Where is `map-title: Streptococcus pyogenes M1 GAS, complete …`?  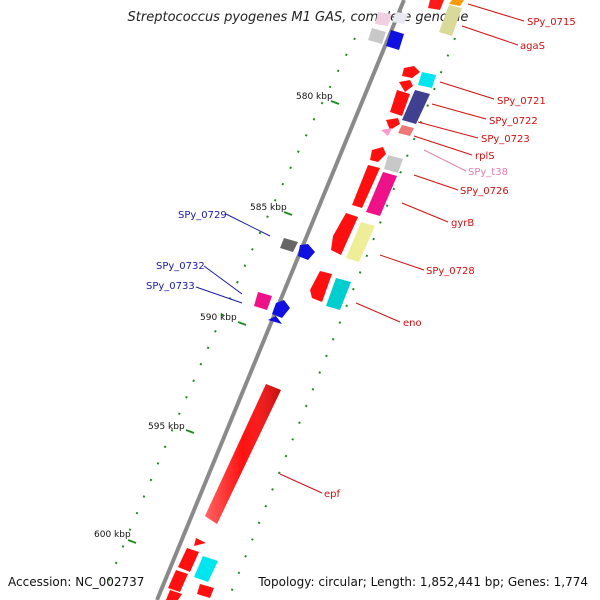 map-title: Streptococcus pyogenes M1 GAS, complete … is located at coordinates (298, 17).